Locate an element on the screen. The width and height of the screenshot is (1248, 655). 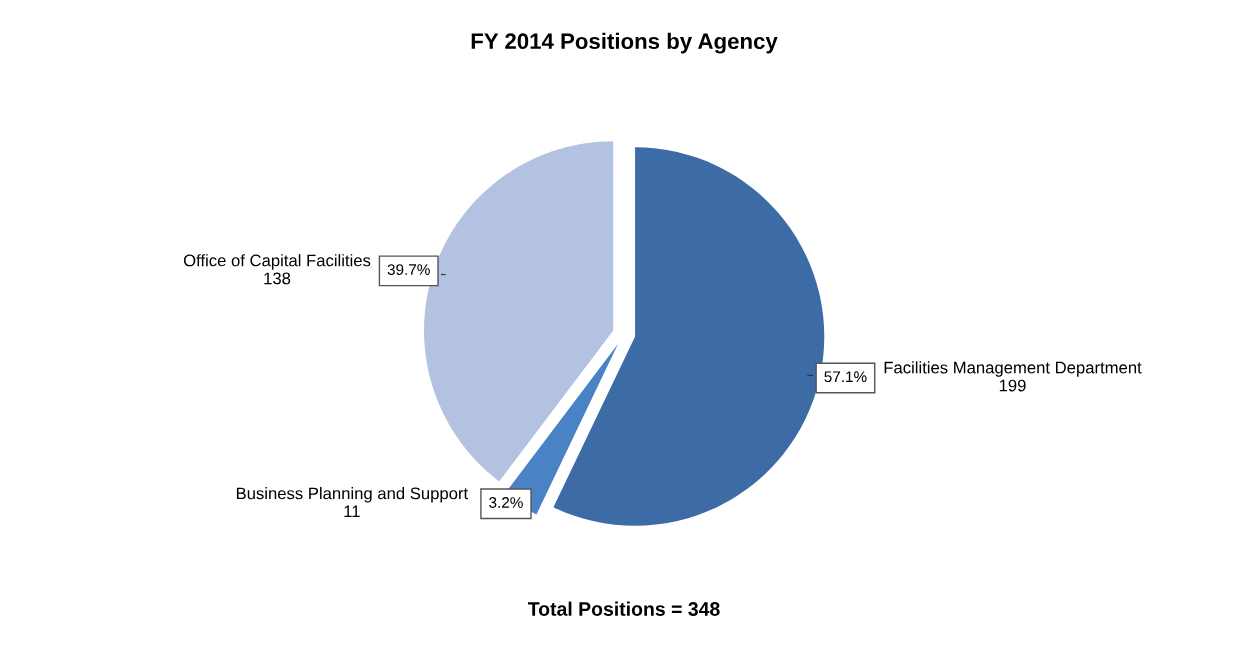
data-label: 57.1% is located at coordinates (845, 377).